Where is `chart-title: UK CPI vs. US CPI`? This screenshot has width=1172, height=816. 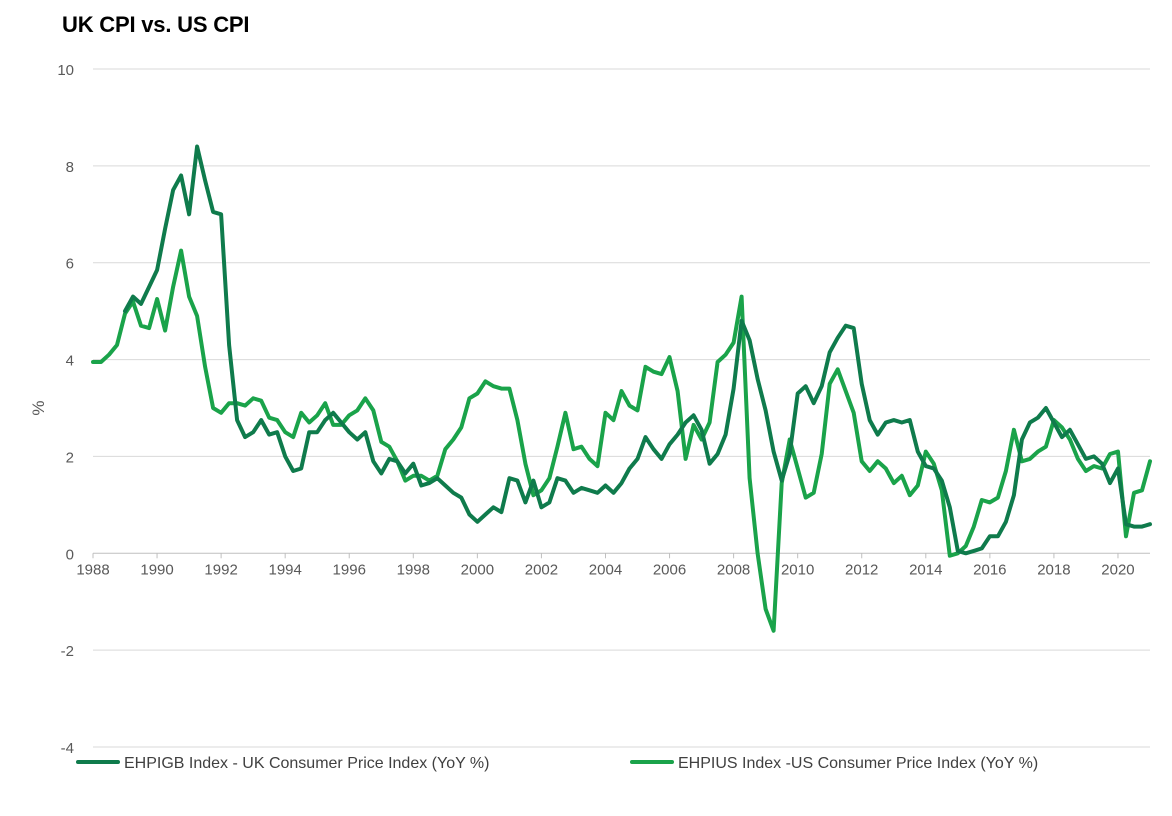
chart-title: UK CPI vs. US CPI is located at coordinates (156, 24).